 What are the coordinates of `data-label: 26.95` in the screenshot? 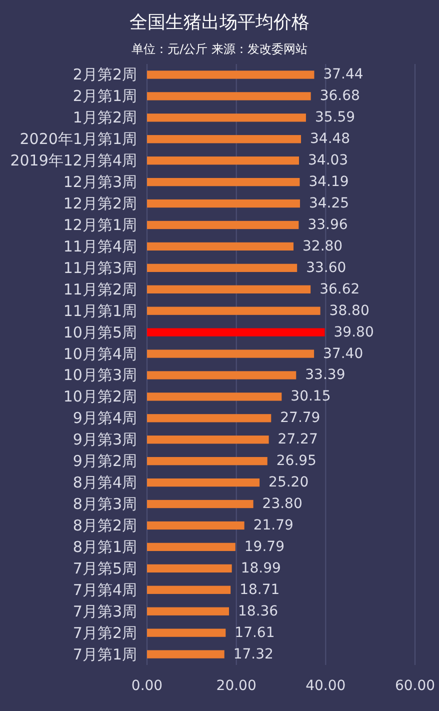 It's located at (296, 461).